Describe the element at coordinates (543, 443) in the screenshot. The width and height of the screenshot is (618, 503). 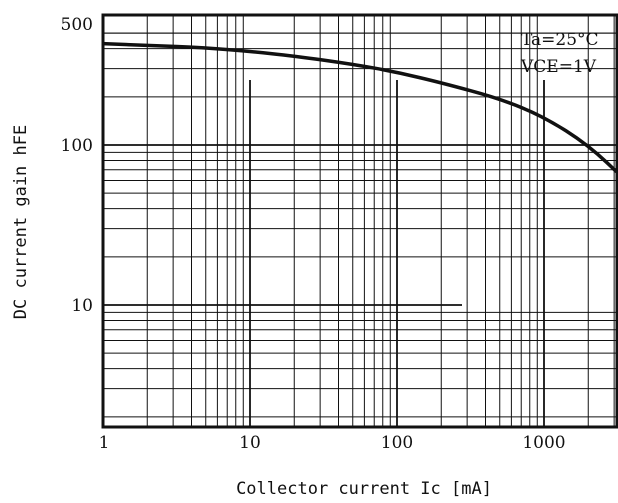
I see `x-tick-label: 1000` at that location.